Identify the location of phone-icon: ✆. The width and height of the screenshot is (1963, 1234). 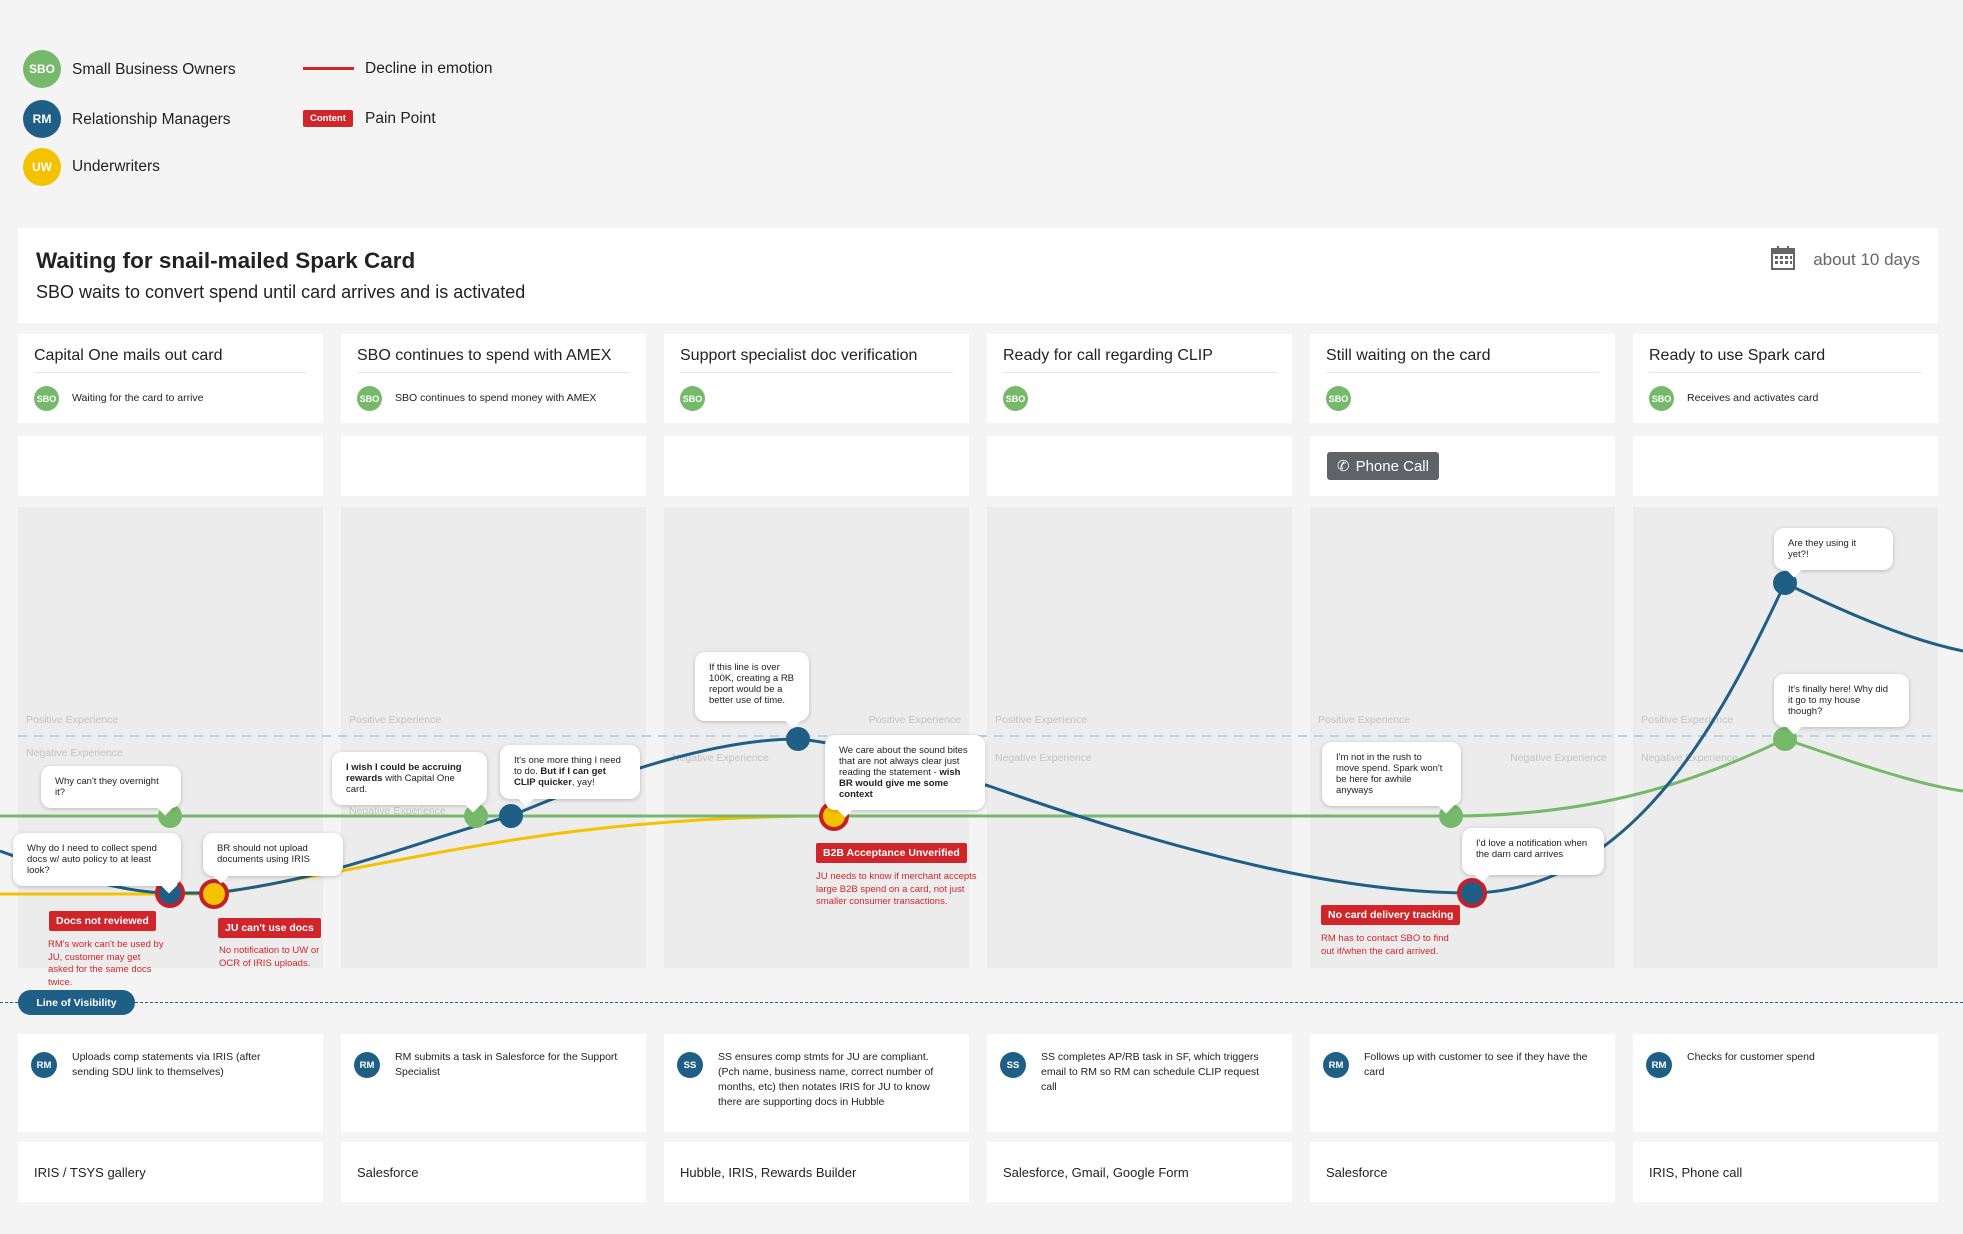
(1343, 466).